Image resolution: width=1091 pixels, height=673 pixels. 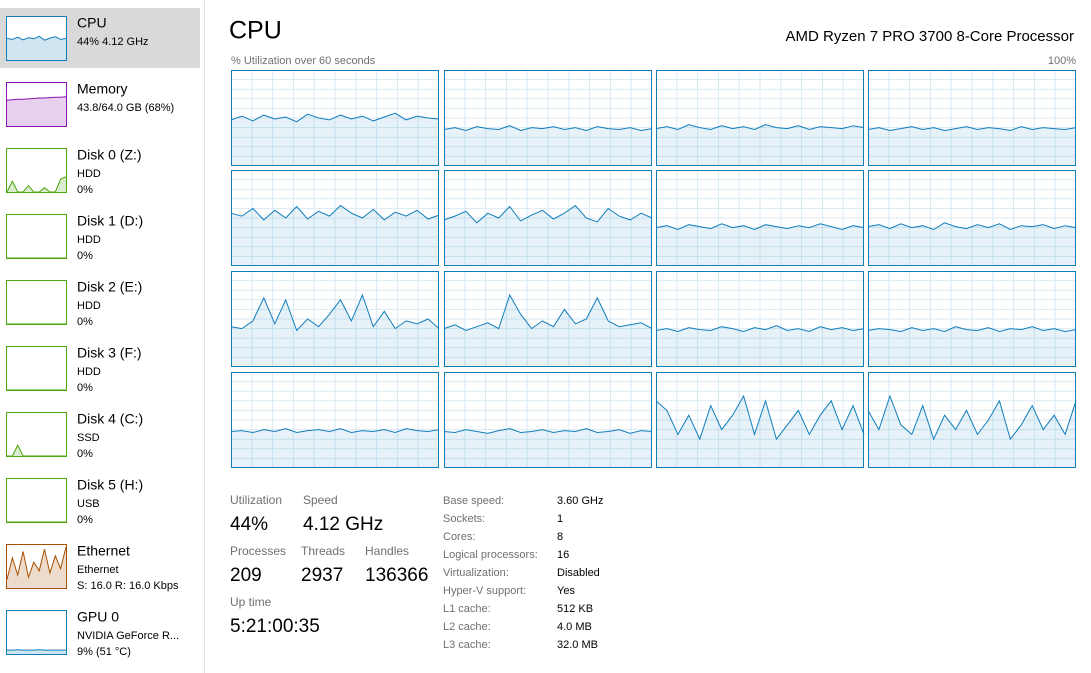 I want to click on detail-label: Virtualization:, so click(x=476, y=573).